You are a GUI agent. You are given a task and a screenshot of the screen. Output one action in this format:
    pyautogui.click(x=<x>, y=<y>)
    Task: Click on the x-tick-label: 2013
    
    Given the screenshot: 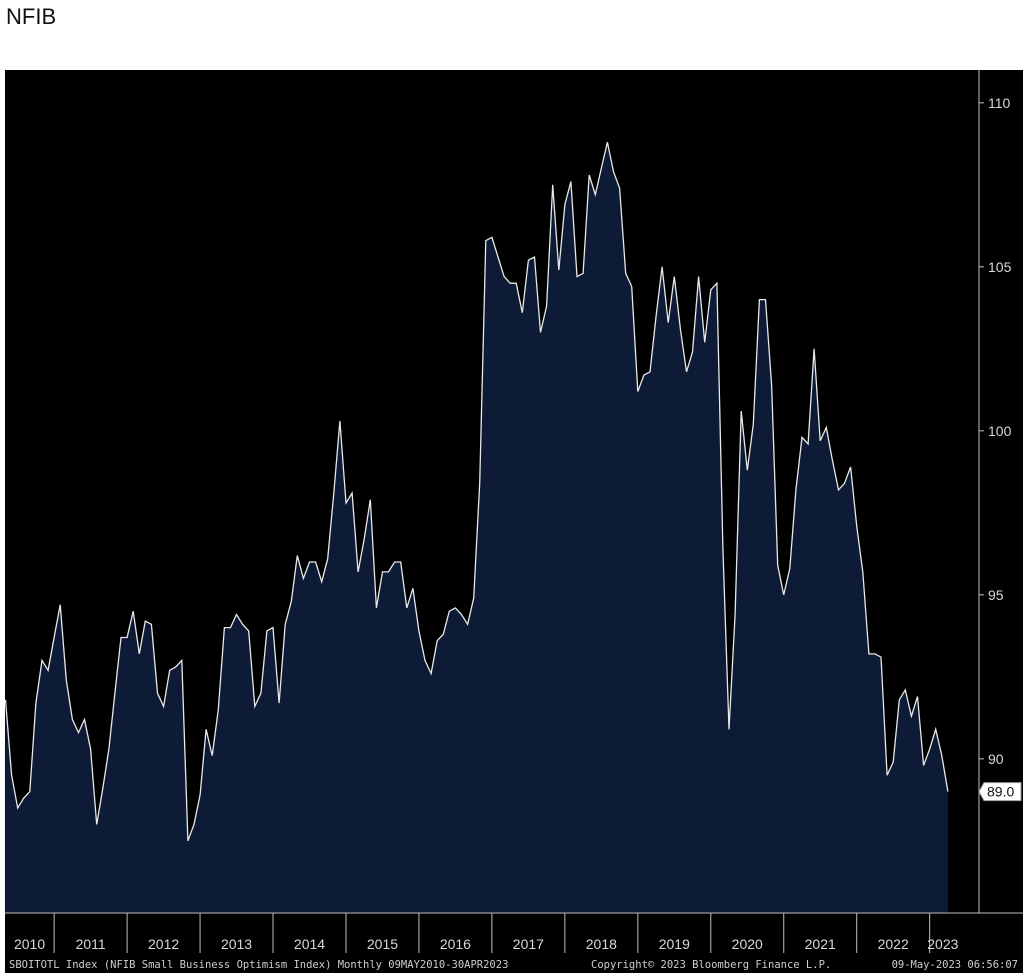 What is the action you would take?
    pyautogui.click(x=236, y=944)
    